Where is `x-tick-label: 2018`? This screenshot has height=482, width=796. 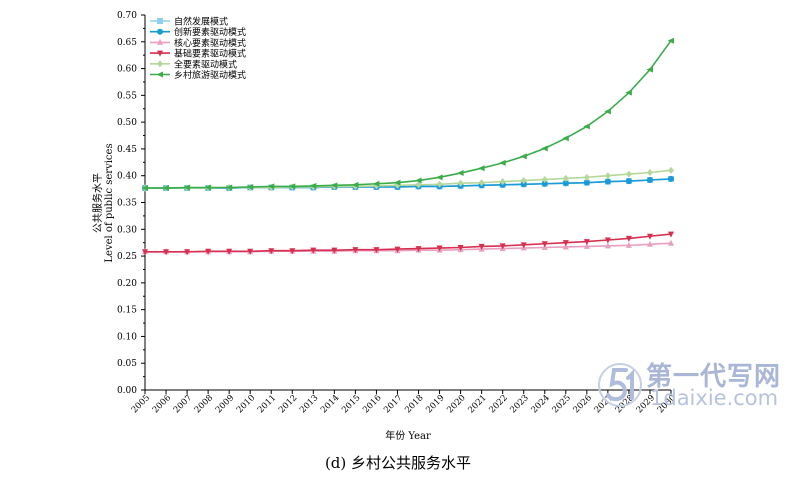
x-tick-label: 2018 is located at coordinates (414, 404).